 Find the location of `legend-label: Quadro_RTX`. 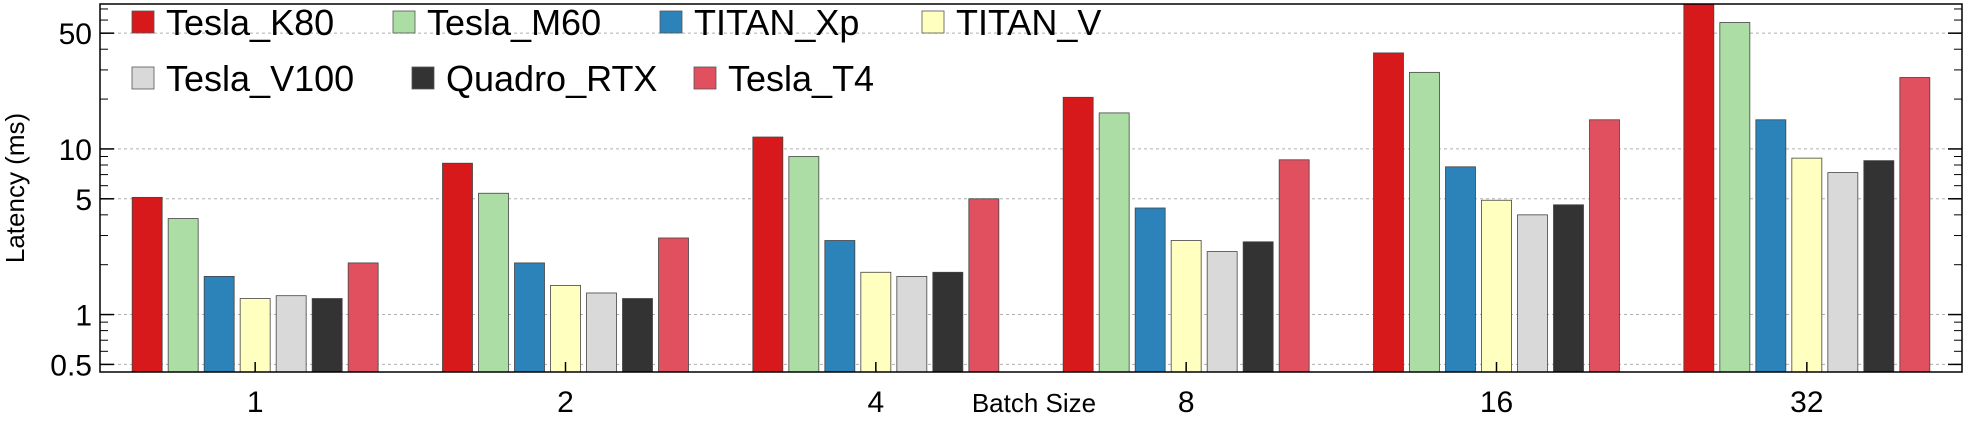

legend-label: Quadro_RTX is located at coordinates (551, 78).